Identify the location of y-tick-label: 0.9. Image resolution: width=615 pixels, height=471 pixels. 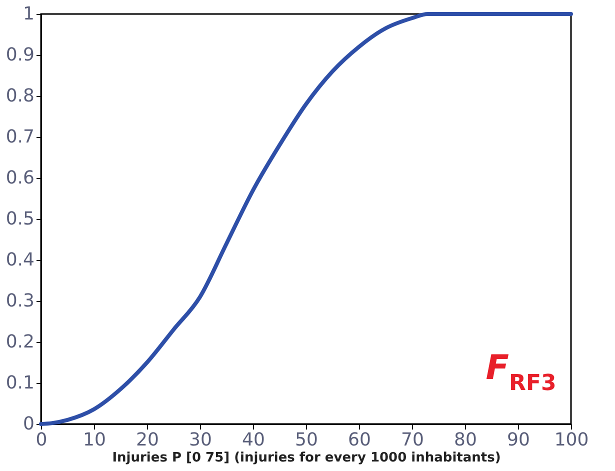
(20, 55).